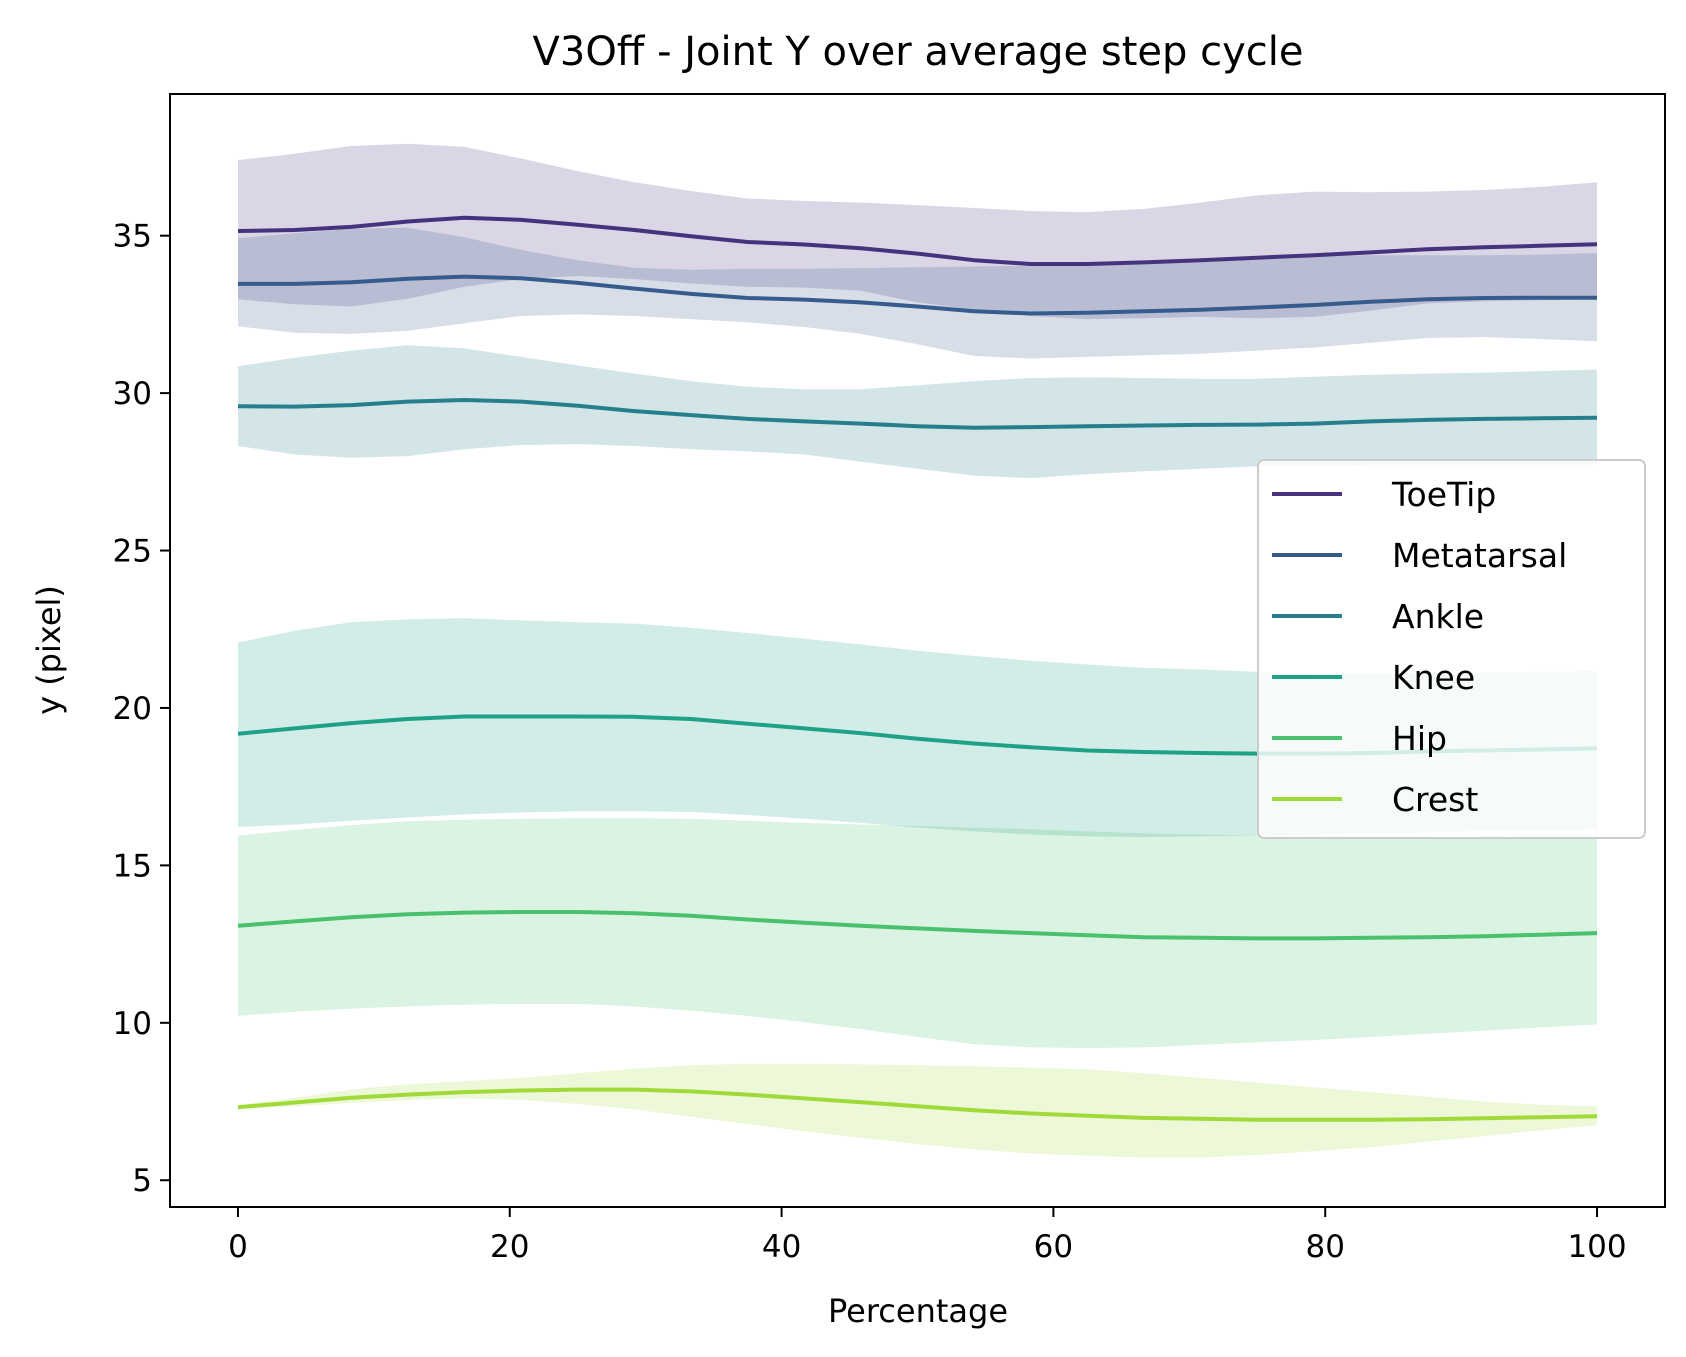 This screenshot has width=1686, height=1357. What do you see at coordinates (917, 925) in the screenshot?
I see `line-hip` at bounding box center [917, 925].